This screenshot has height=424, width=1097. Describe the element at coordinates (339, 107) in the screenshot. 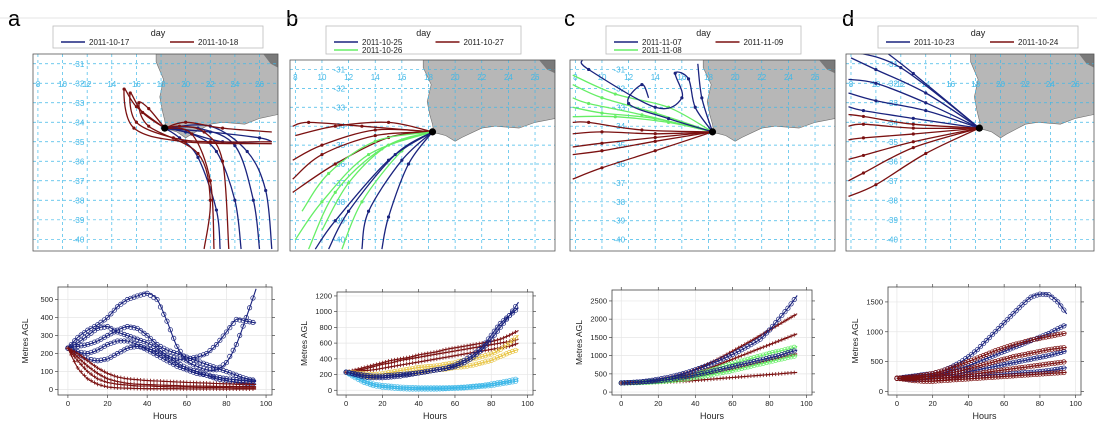

I see `lat-tick: -33` at that location.